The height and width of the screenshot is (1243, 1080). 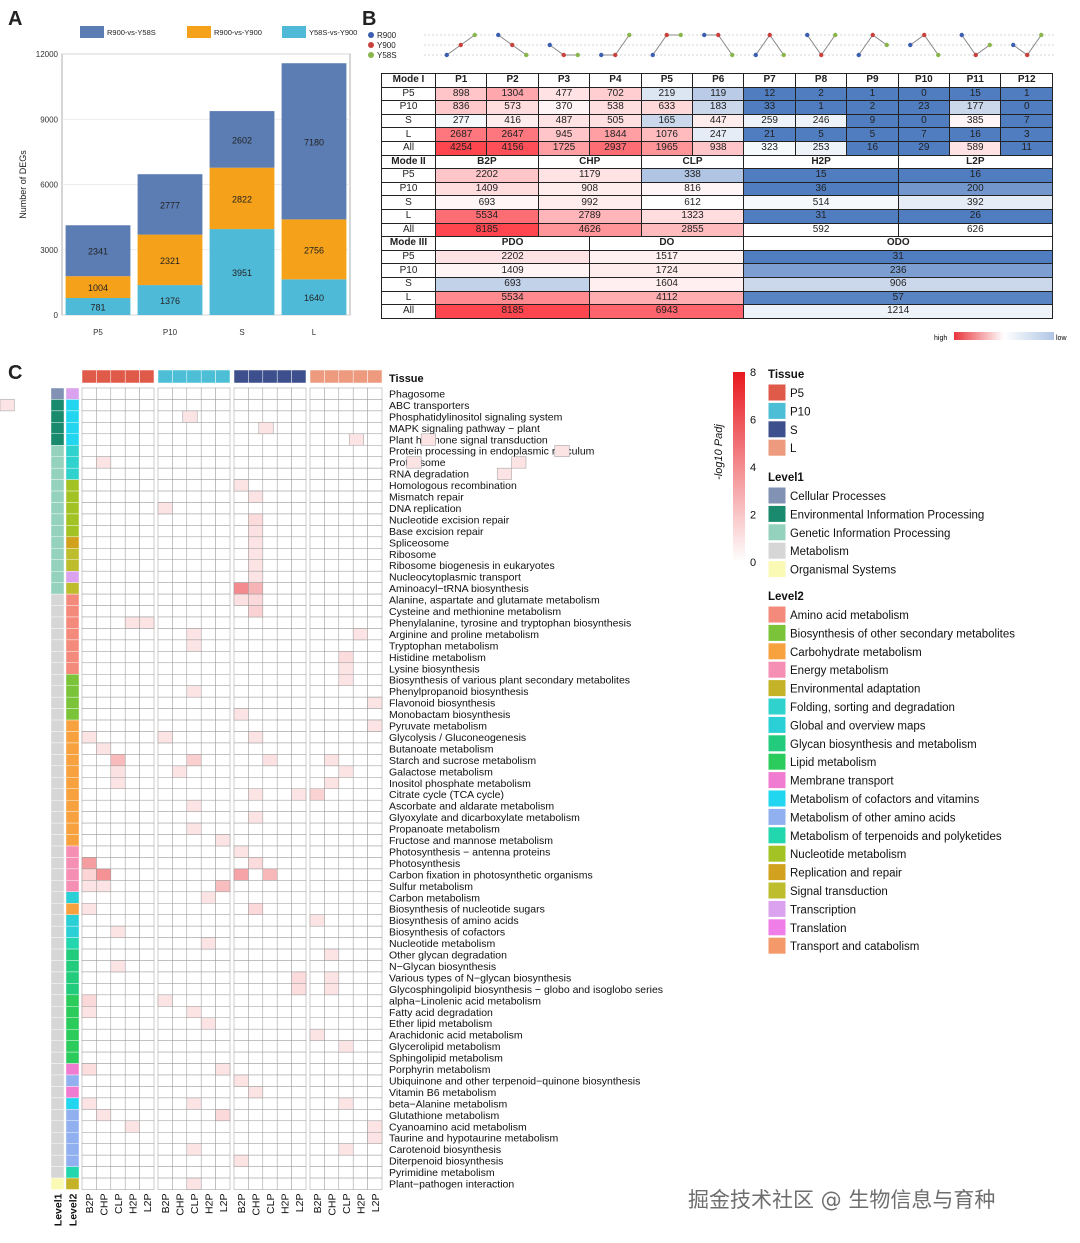 I want to click on panel-c-tissue-bar-cell, so click(x=208, y=376).